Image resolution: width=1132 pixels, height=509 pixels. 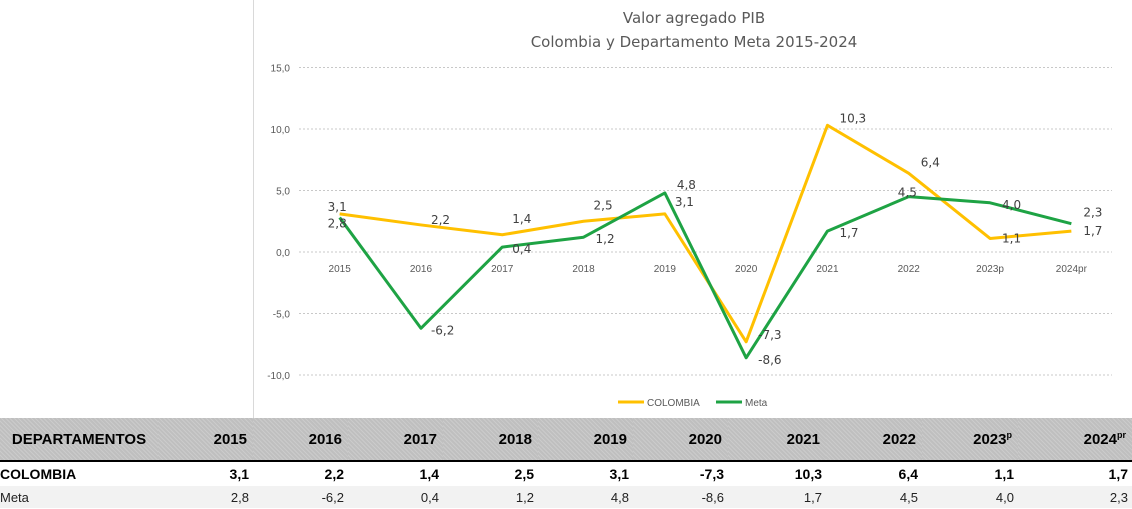 What do you see at coordinates (440, 220) in the screenshot?
I see `data-label: 2,2` at bounding box center [440, 220].